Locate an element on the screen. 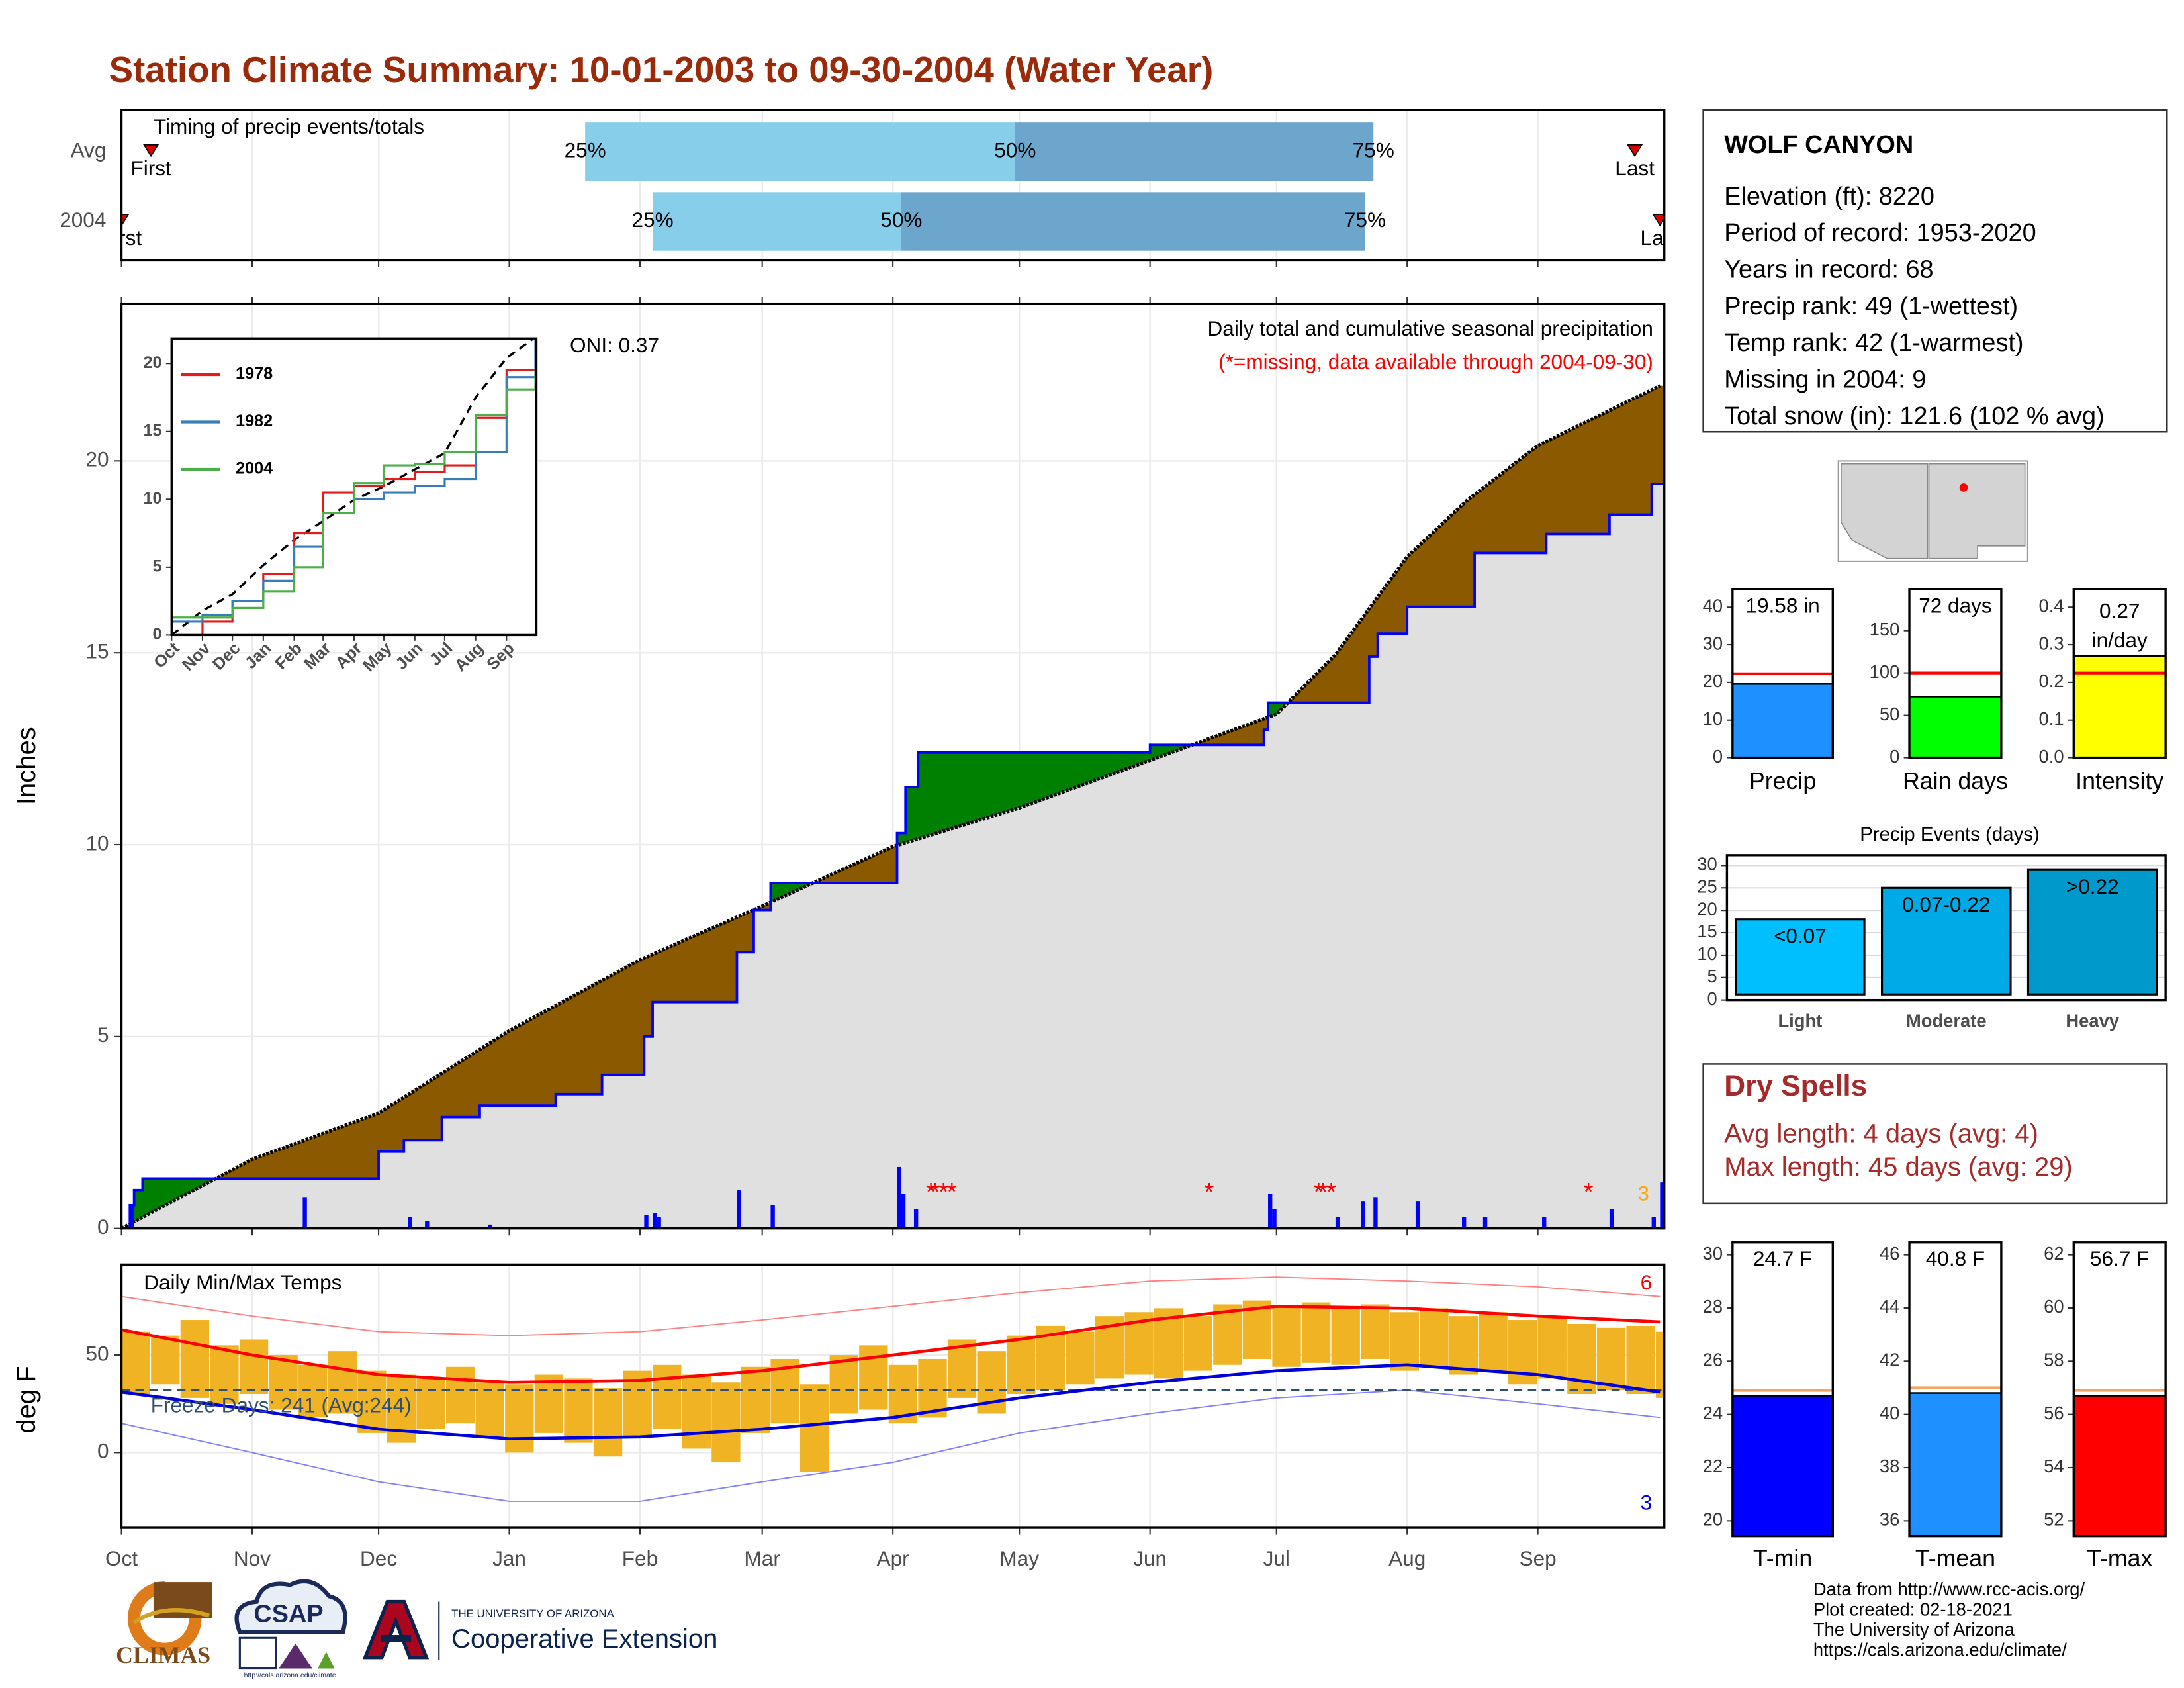 This screenshot has height=1688, width=2184. x-tick-label: Jul is located at coordinates (441, 654).